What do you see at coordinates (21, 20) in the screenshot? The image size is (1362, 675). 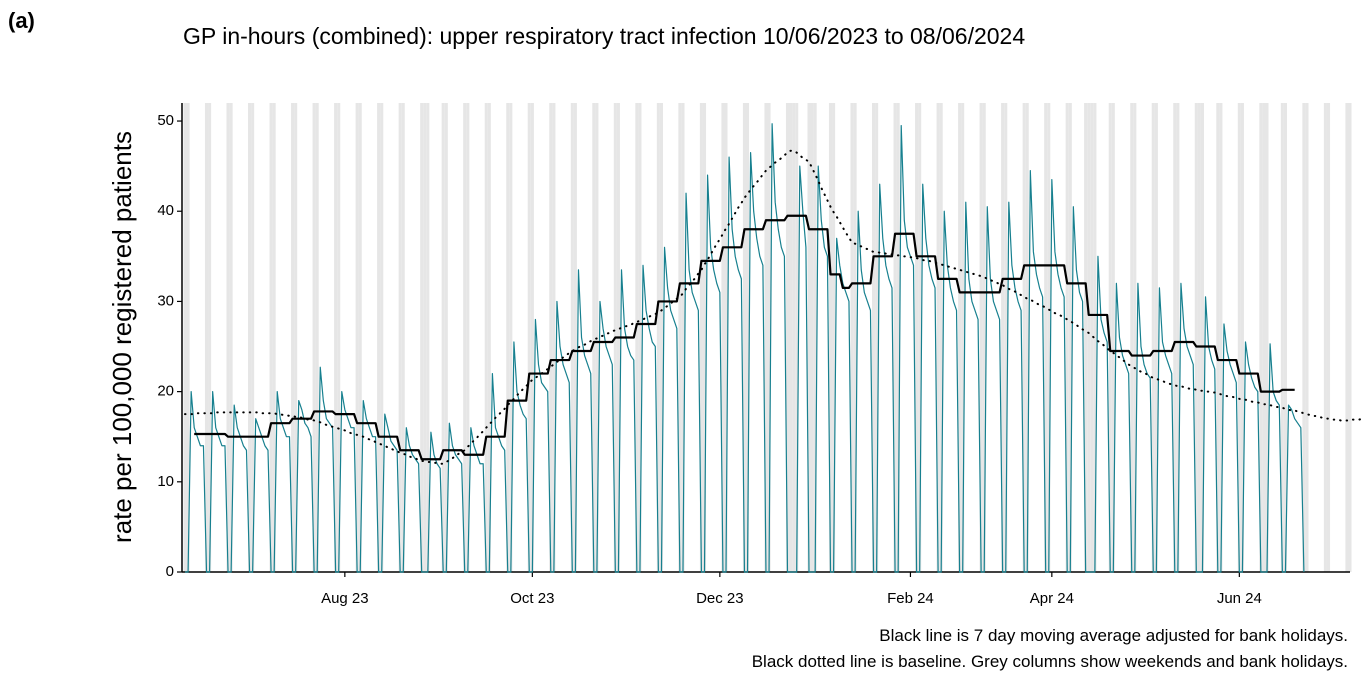 I see `panel-label: (a)` at bounding box center [21, 20].